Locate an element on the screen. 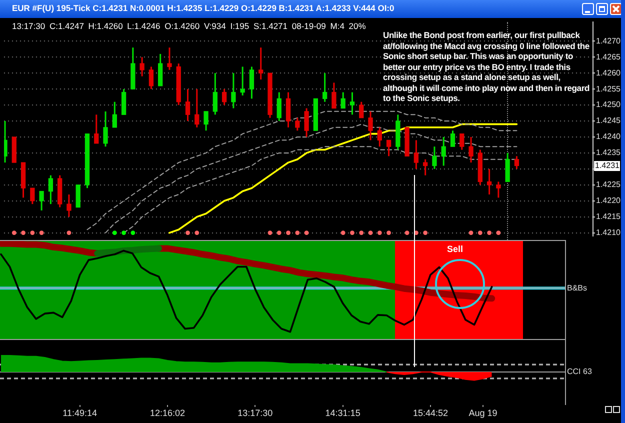  y-axis-title: B&Bs is located at coordinates (577, 287).